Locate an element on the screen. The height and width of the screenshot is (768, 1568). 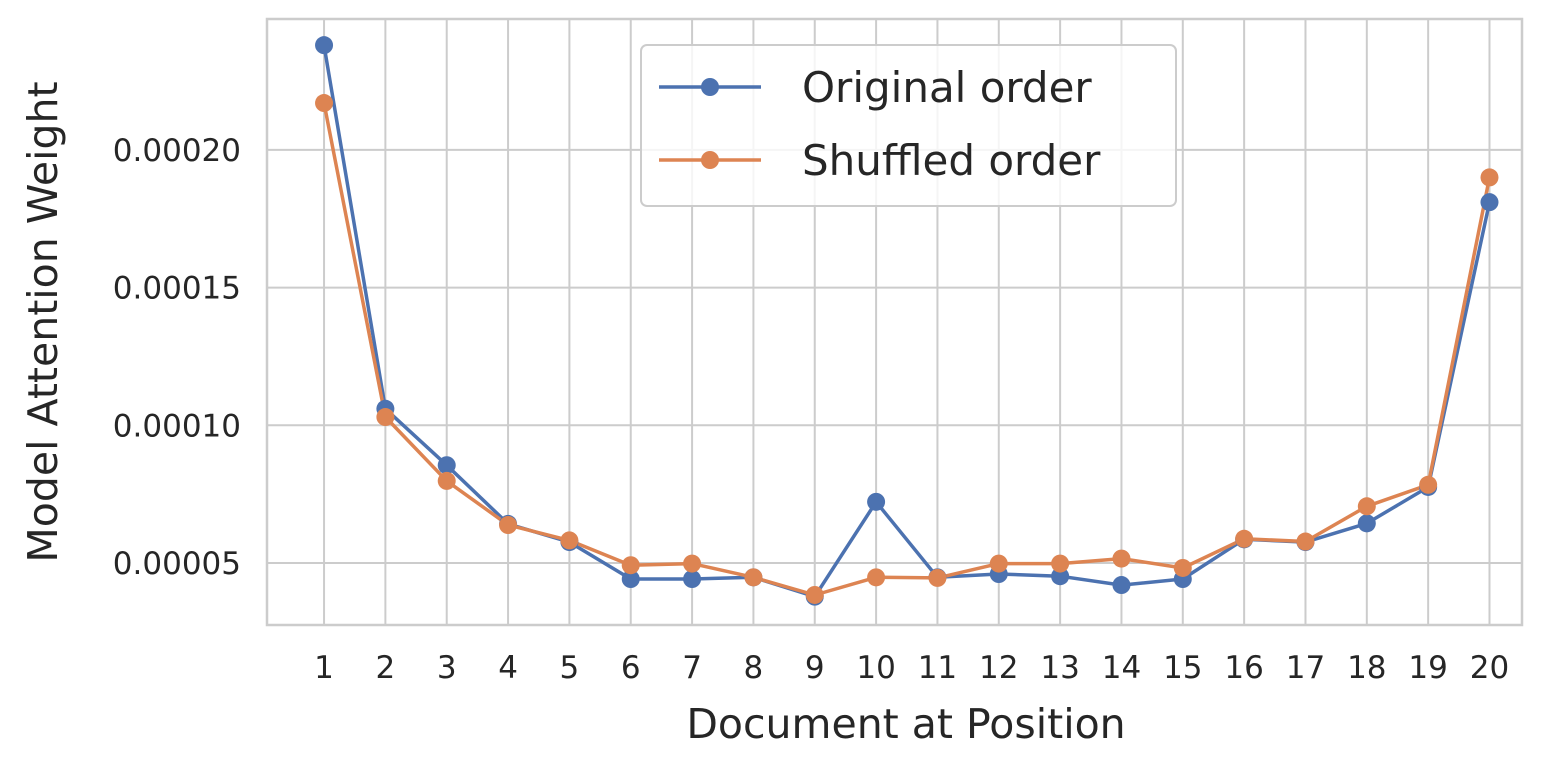
x-tick-label: 16 is located at coordinates (1243, 668).